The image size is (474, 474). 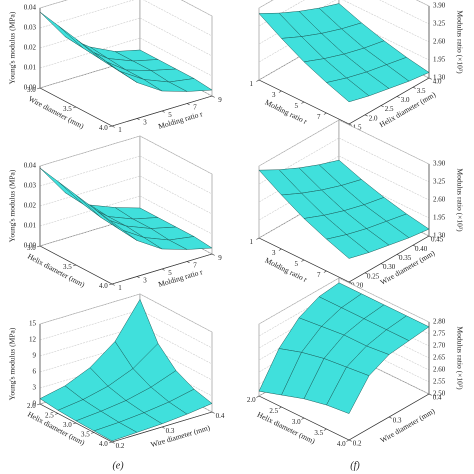 What do you see at coordinates (35, 372) in the screenshot?
I see `z-tick-label: 6` at bounding box center [35, 372].